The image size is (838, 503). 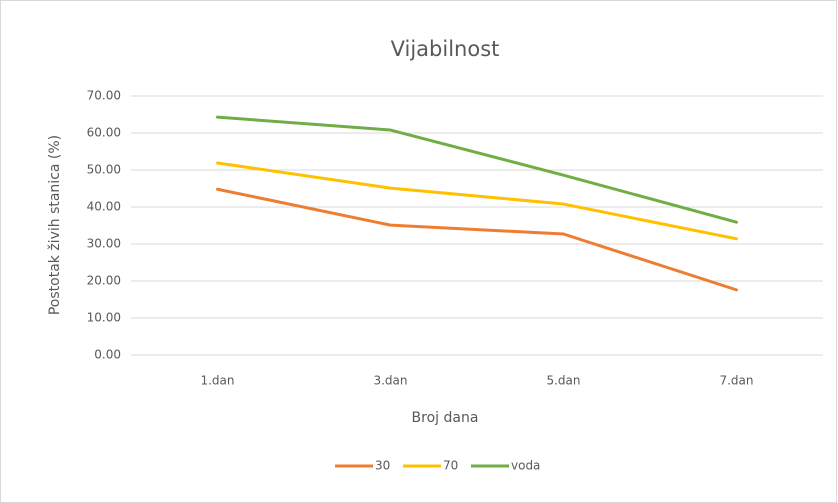 I want to click on y-tick-label: 20.00, so click(x=104, y=281).